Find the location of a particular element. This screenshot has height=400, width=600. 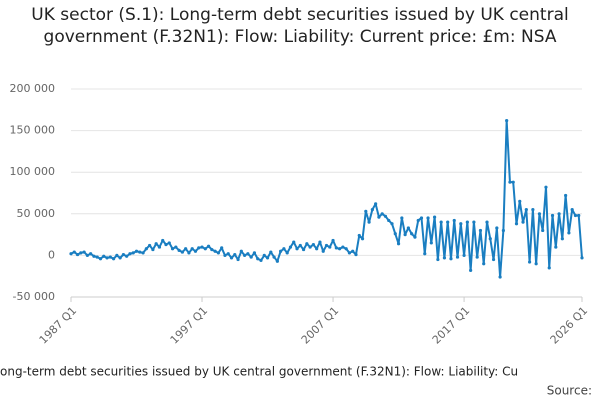

y-tick-label: 100 000 is located at coordinates (33, 171).